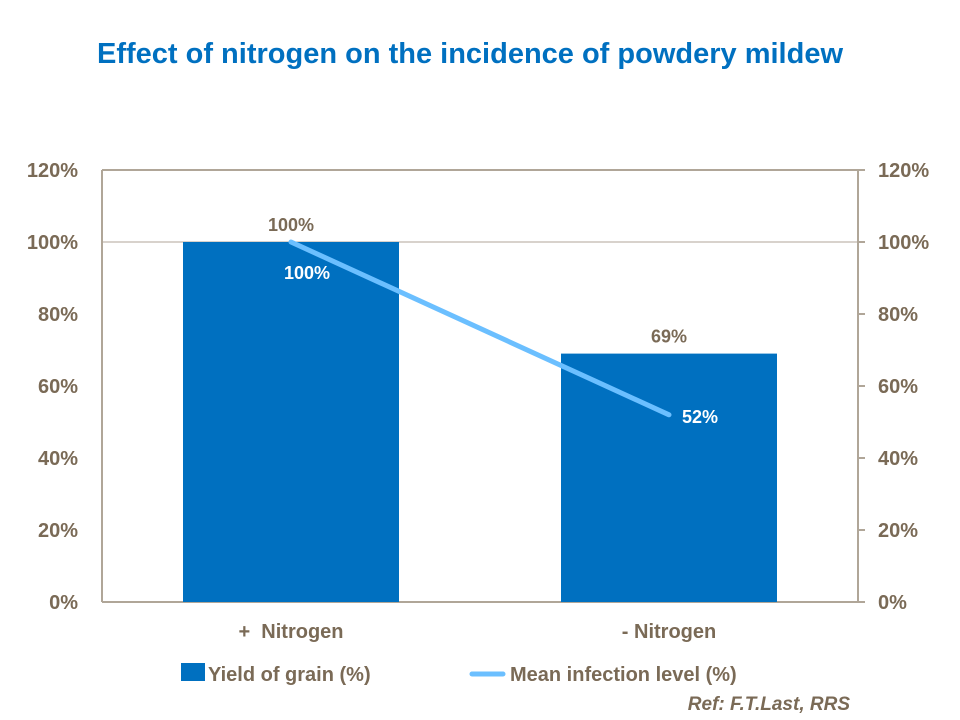 This screenshot has height=720, width=960. Describe the element at coordinates (52, 243) in the screenshot. I see `y-tick-label: 100%` at that location.